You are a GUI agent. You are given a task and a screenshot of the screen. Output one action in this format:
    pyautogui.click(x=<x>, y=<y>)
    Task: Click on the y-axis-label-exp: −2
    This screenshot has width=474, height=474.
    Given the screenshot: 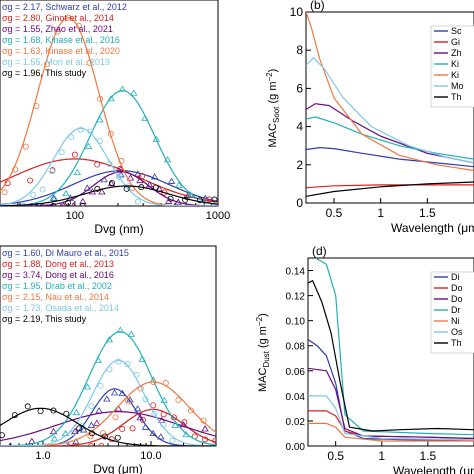 What is the action you would take?
    pyautogui.click(x=269, y=77)
    